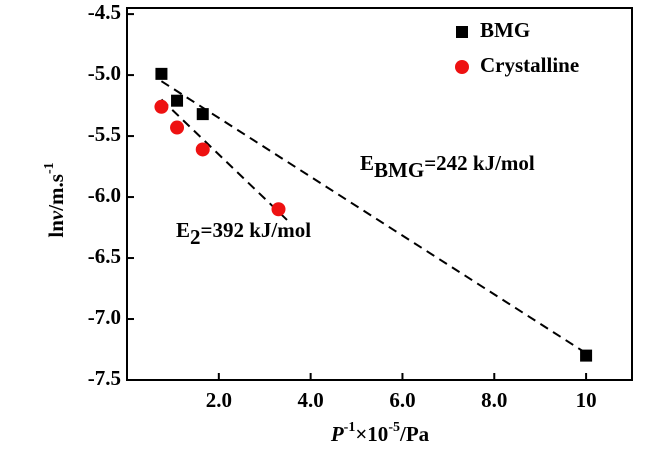  Describe the element at coordinates (104, 195) in the screenshot. I see `y-tick-label: -6.0` at that location.